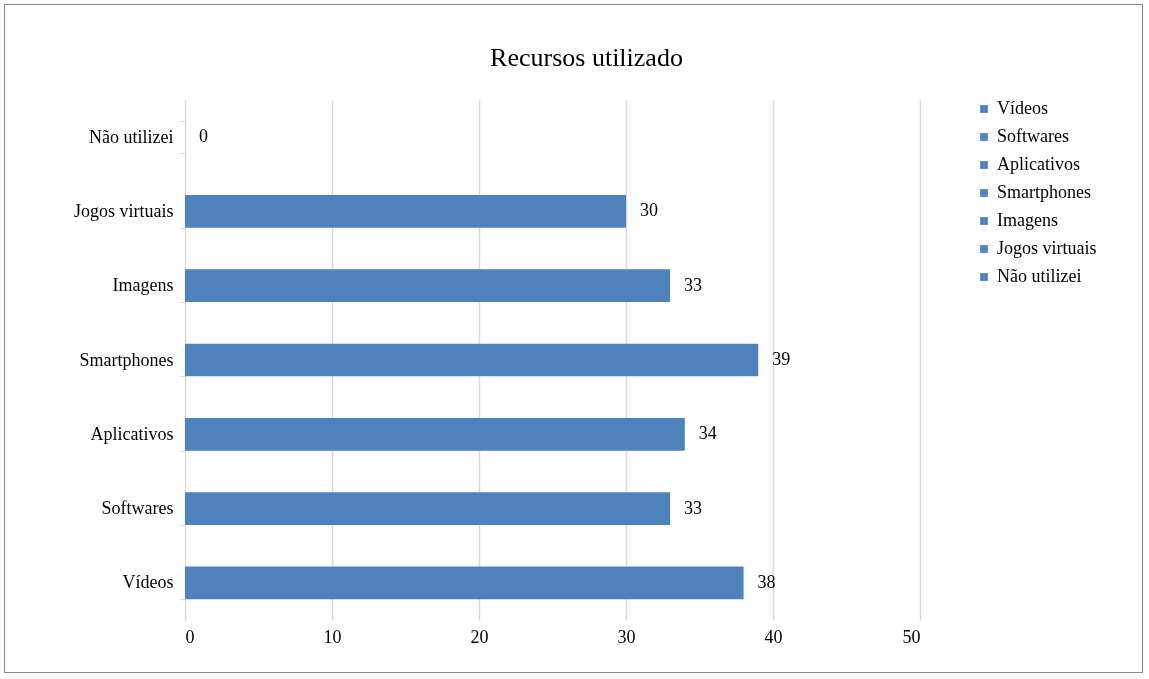  I want to click on legend-label: Softwares, so click(1033, 136).